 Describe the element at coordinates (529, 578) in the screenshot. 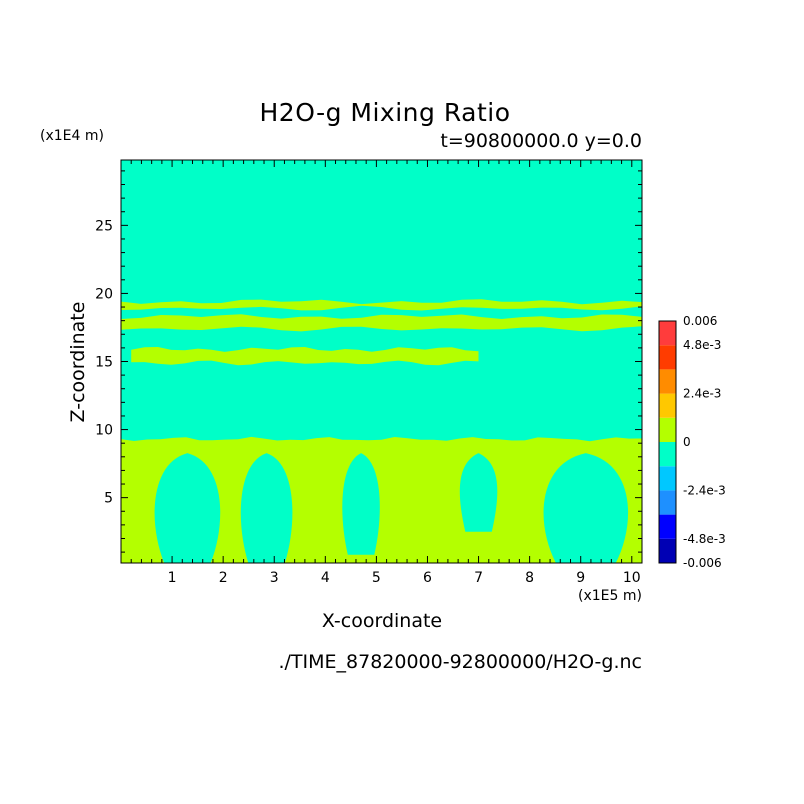

I see `x-tick-label: 8` at that location.